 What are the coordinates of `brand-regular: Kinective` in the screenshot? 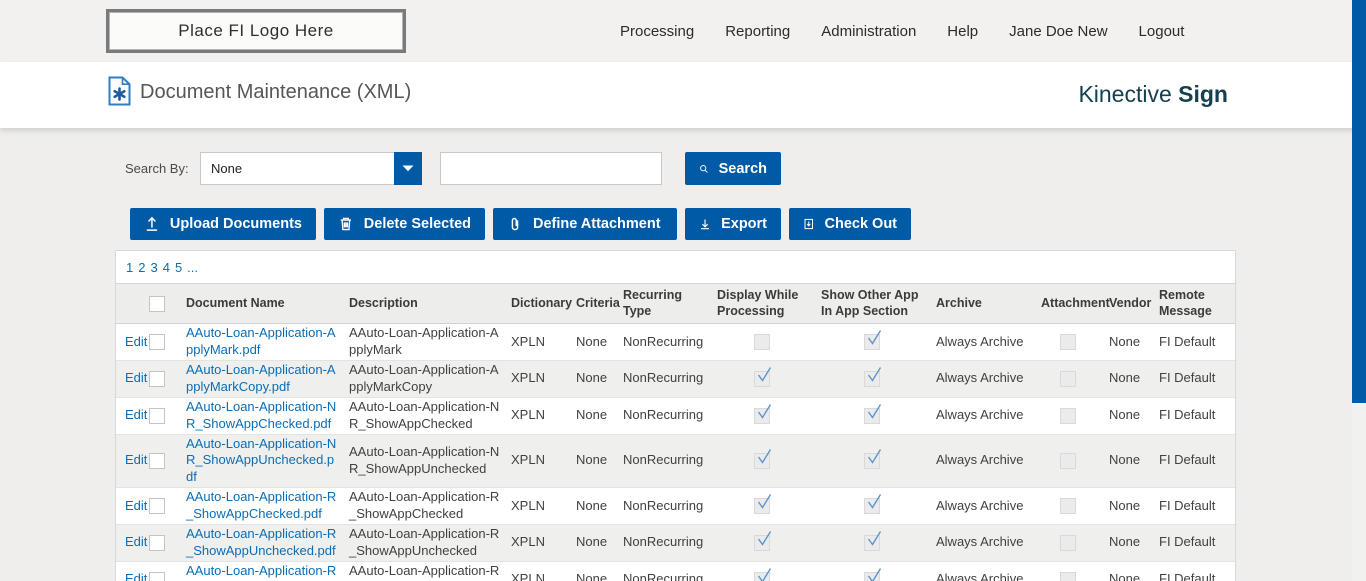 It's located at (1125, 94).